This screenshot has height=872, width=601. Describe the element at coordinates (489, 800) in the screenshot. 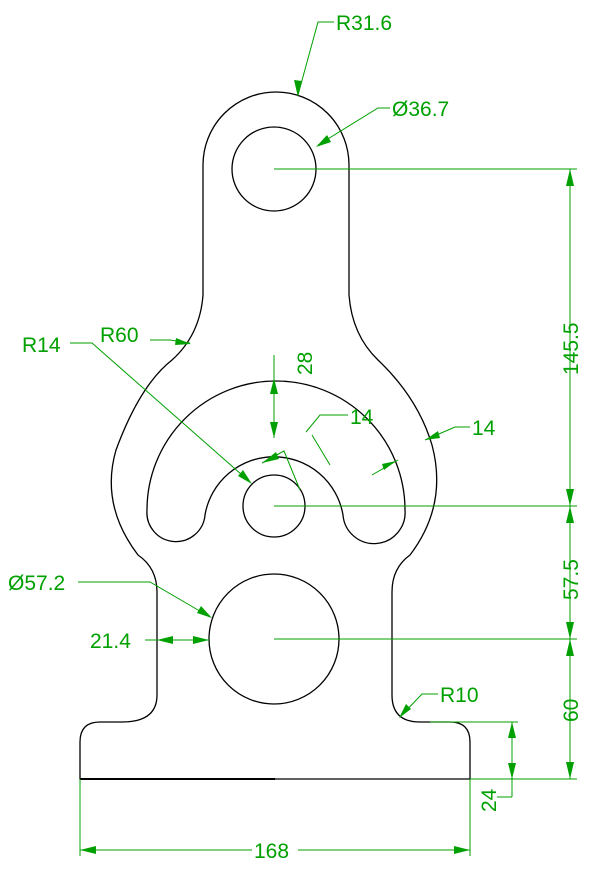

I see `dim-base-height-text: 24` at that location.